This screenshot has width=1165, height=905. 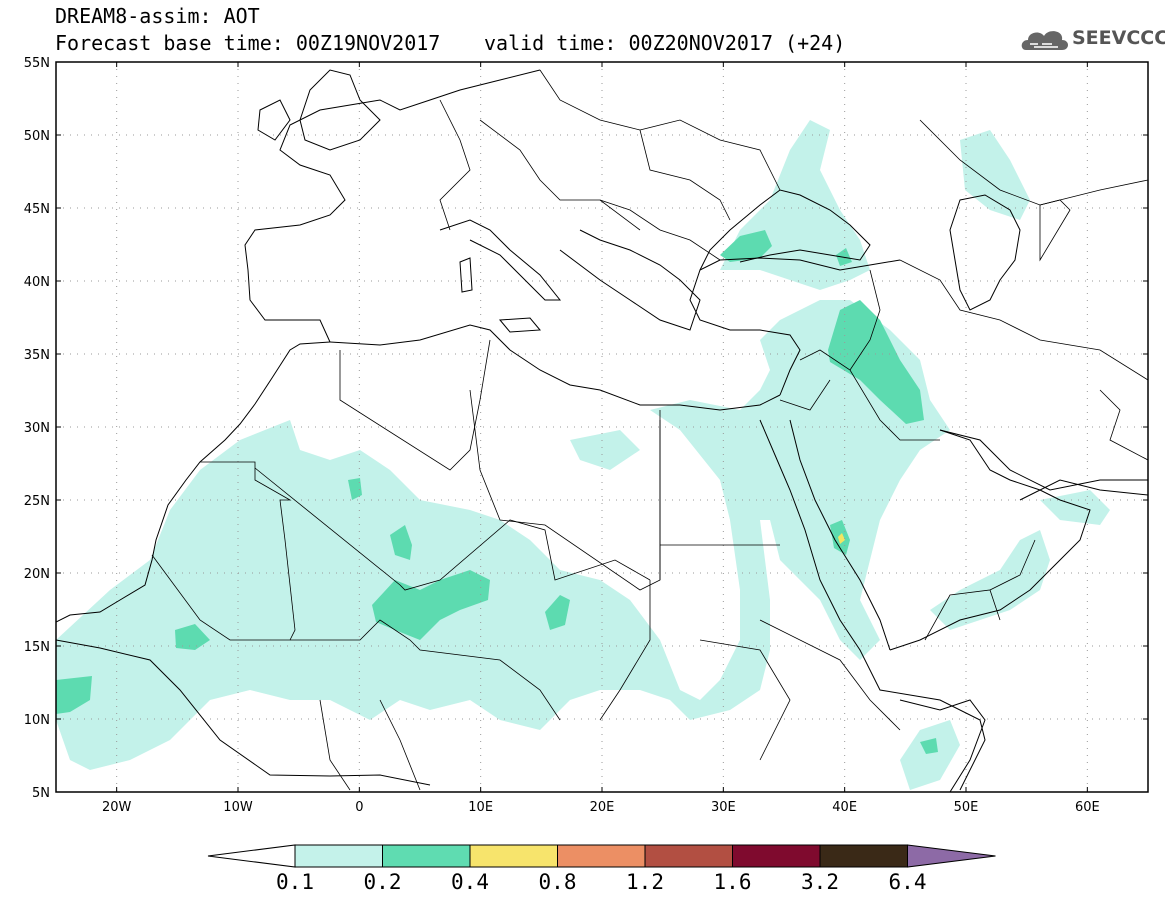 What do you see at coordinates (480, 807) in the screenshot?
I see `lon-label: 10E` at bounding box center [480, 807].